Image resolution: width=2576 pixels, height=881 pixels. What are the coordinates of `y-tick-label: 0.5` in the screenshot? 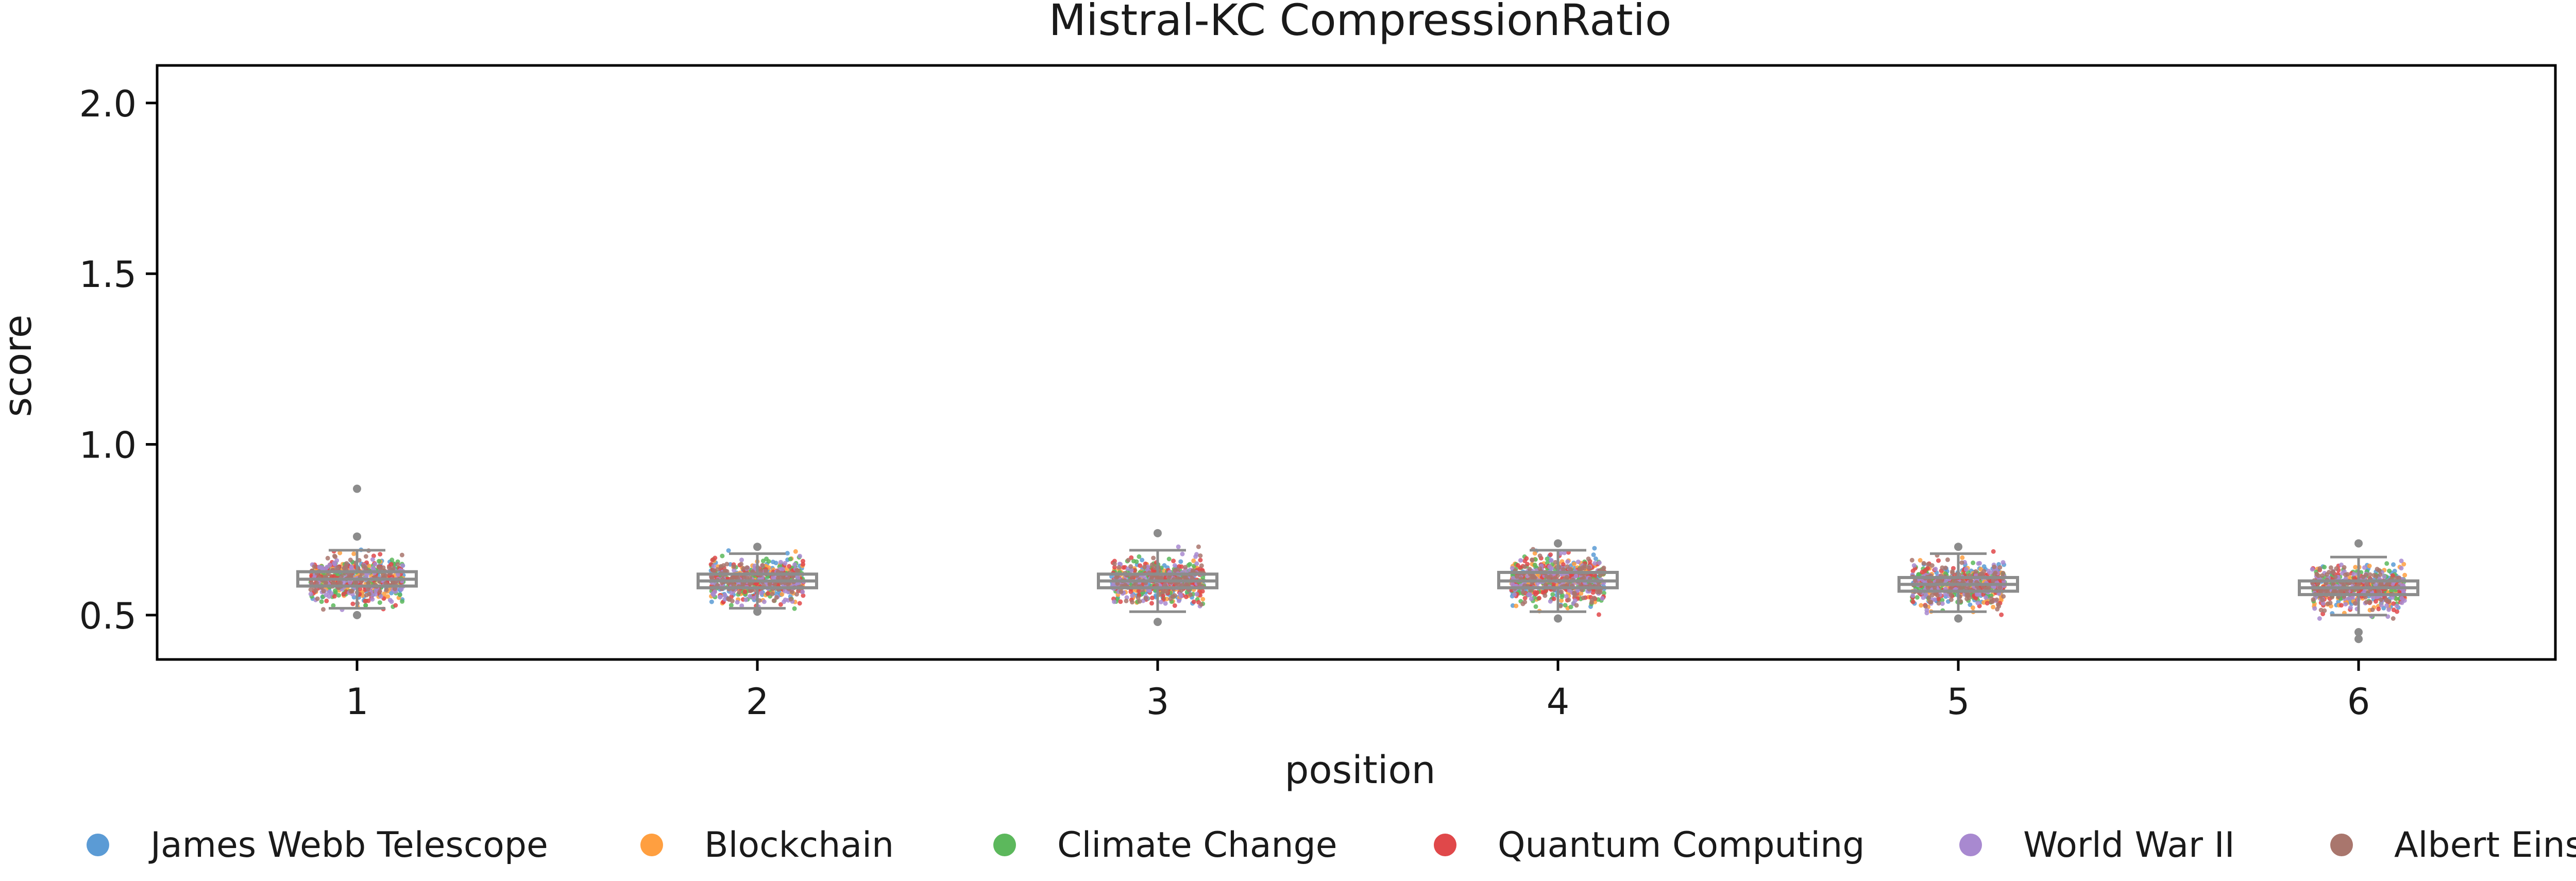 It's located at (108, 616).